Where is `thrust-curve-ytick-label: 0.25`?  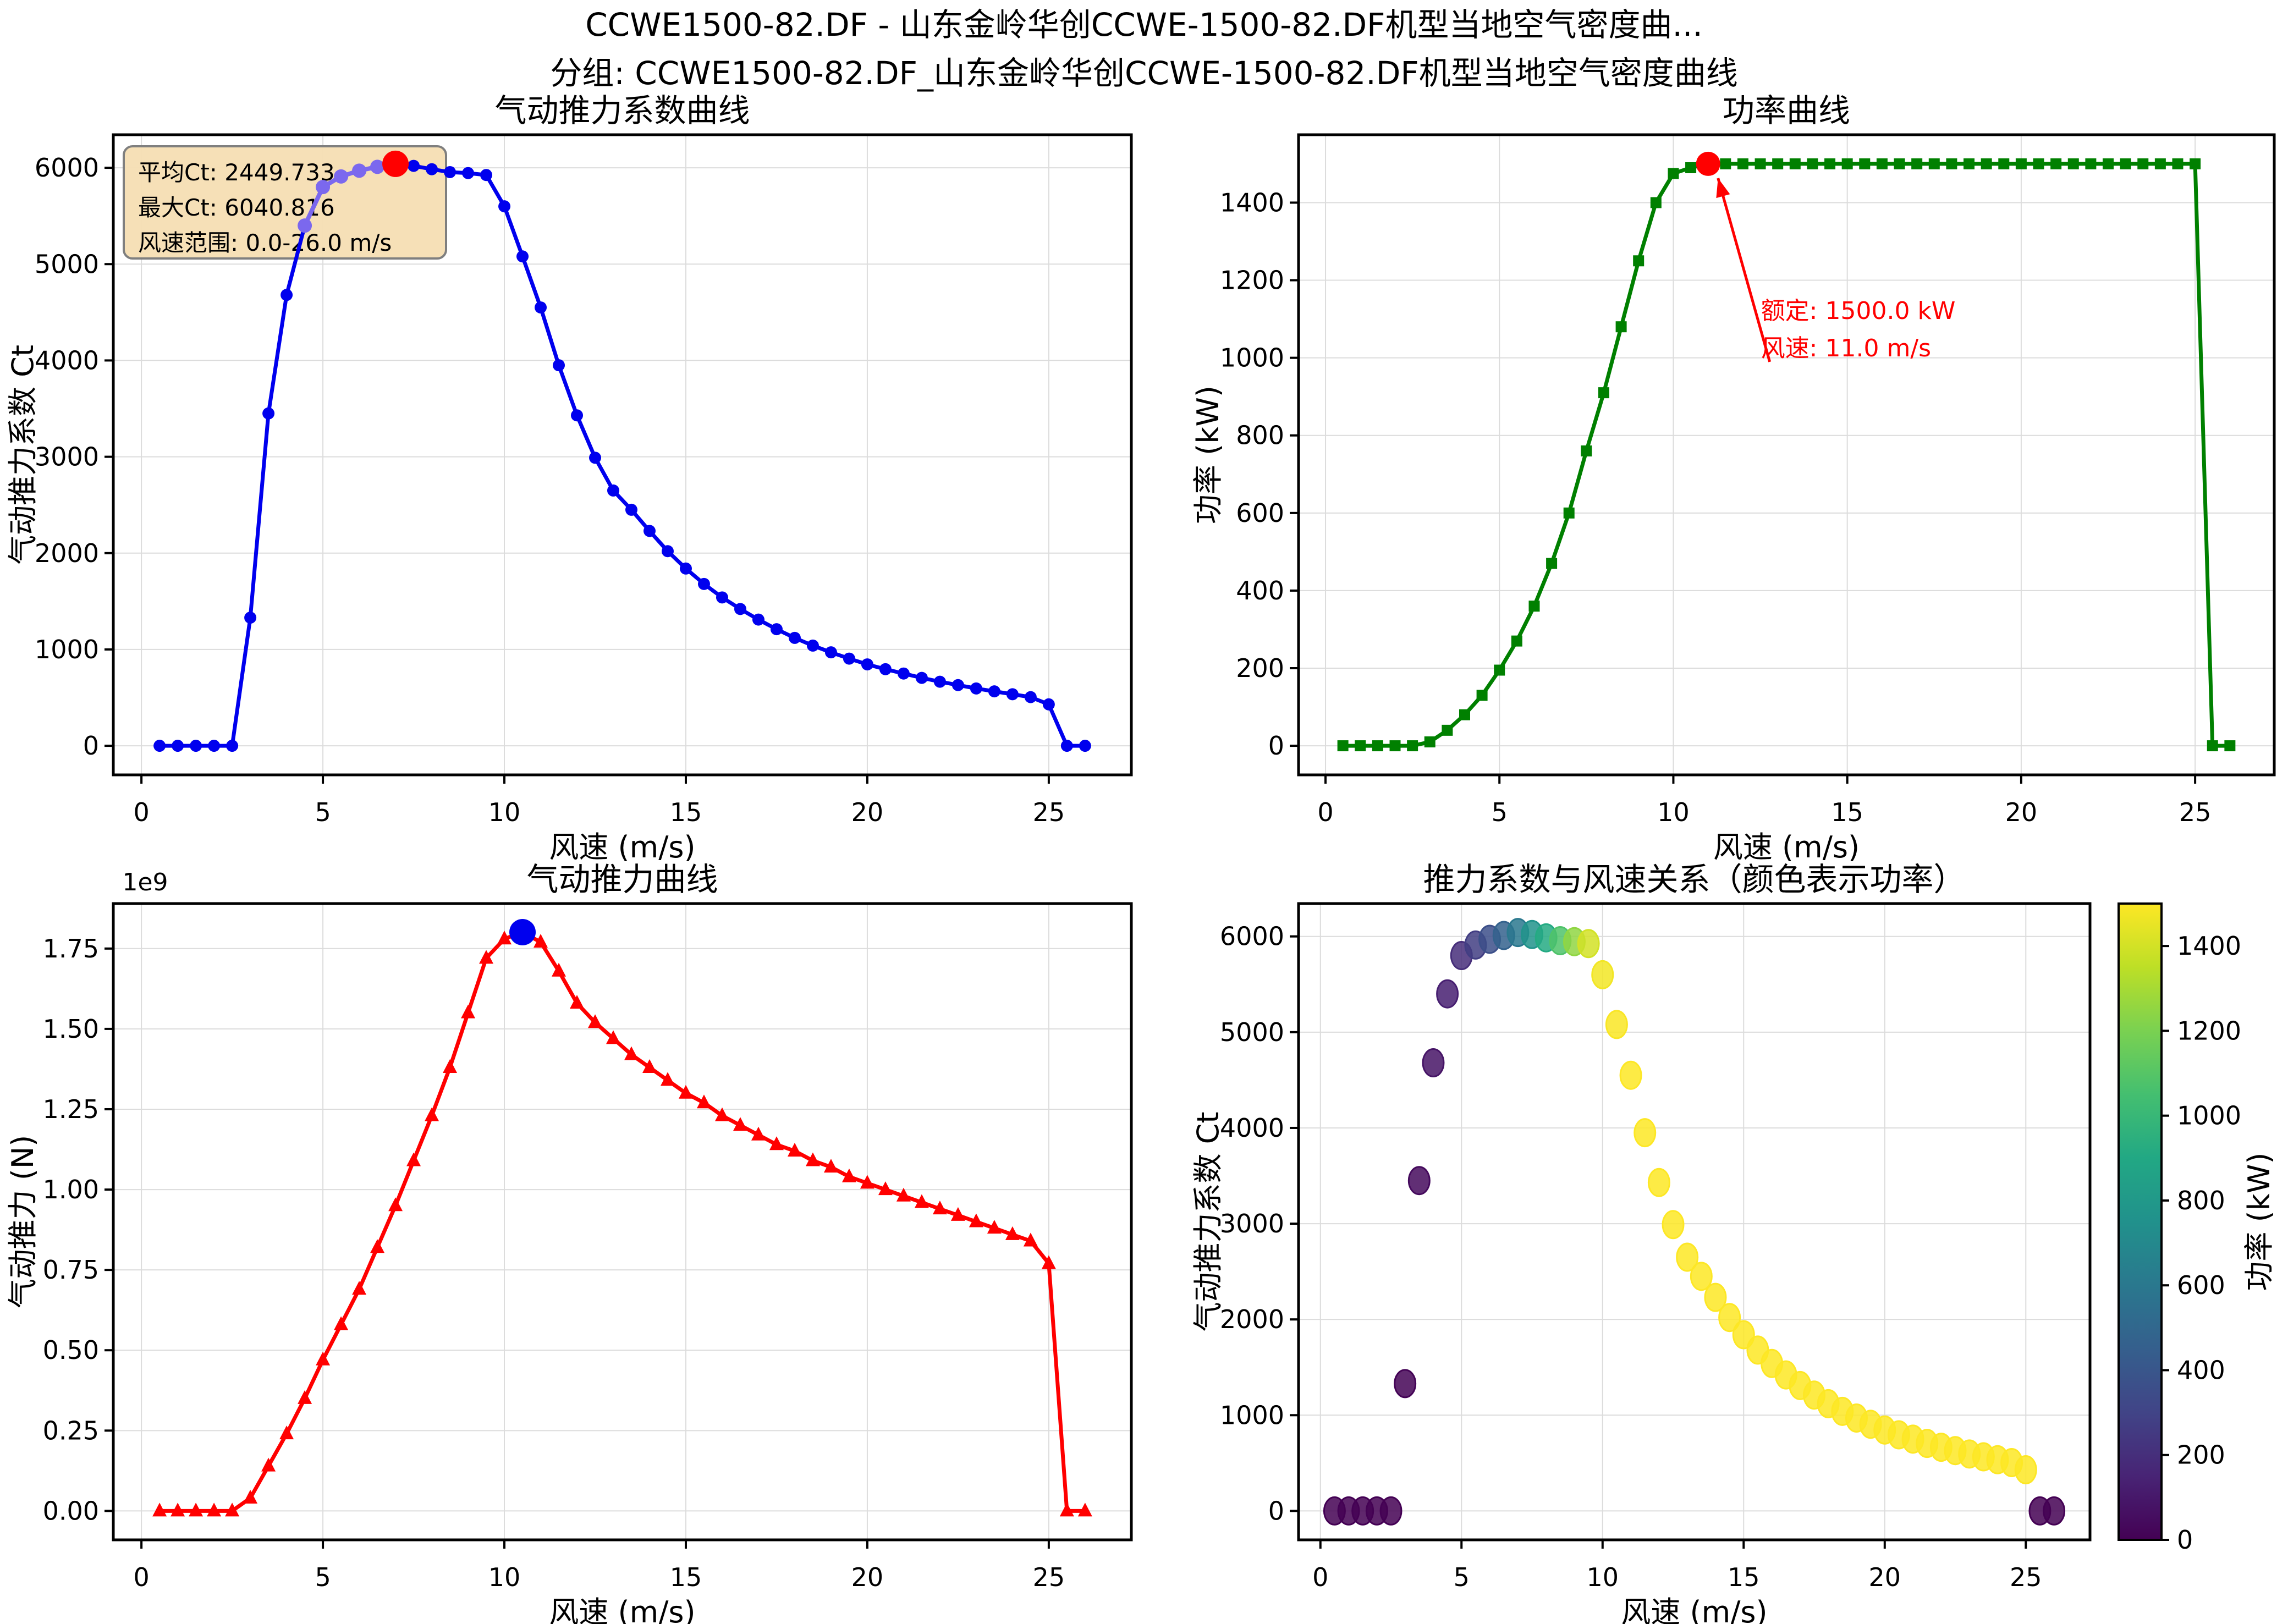
thrust-curve-ytick-label: 0.25 is located at coordinates (71, 1430).